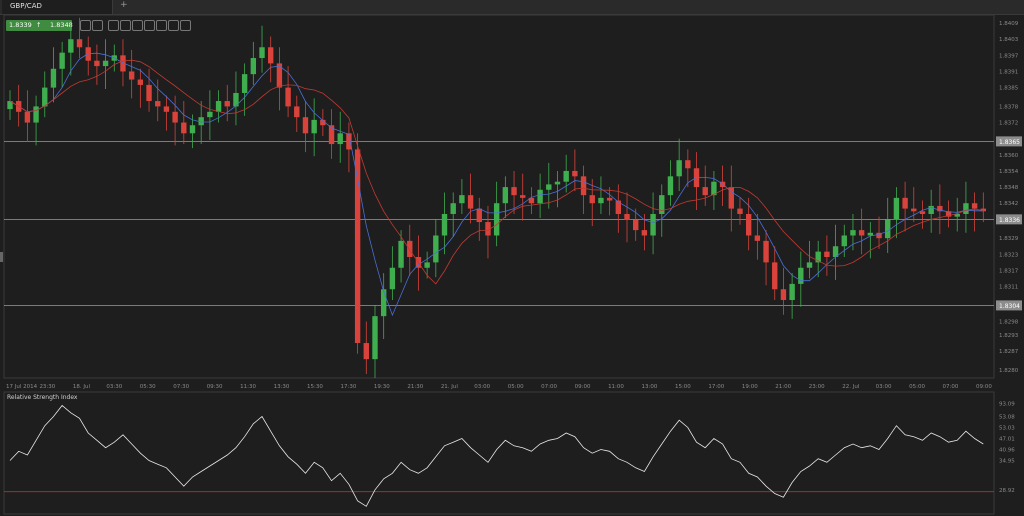 The width and height of the screenshot is (1024, 516). What do you see at coordinates (1007, 491) in the screenshot?
I see `rsi-tick: 28.92` at bounding box center [1007, 491].